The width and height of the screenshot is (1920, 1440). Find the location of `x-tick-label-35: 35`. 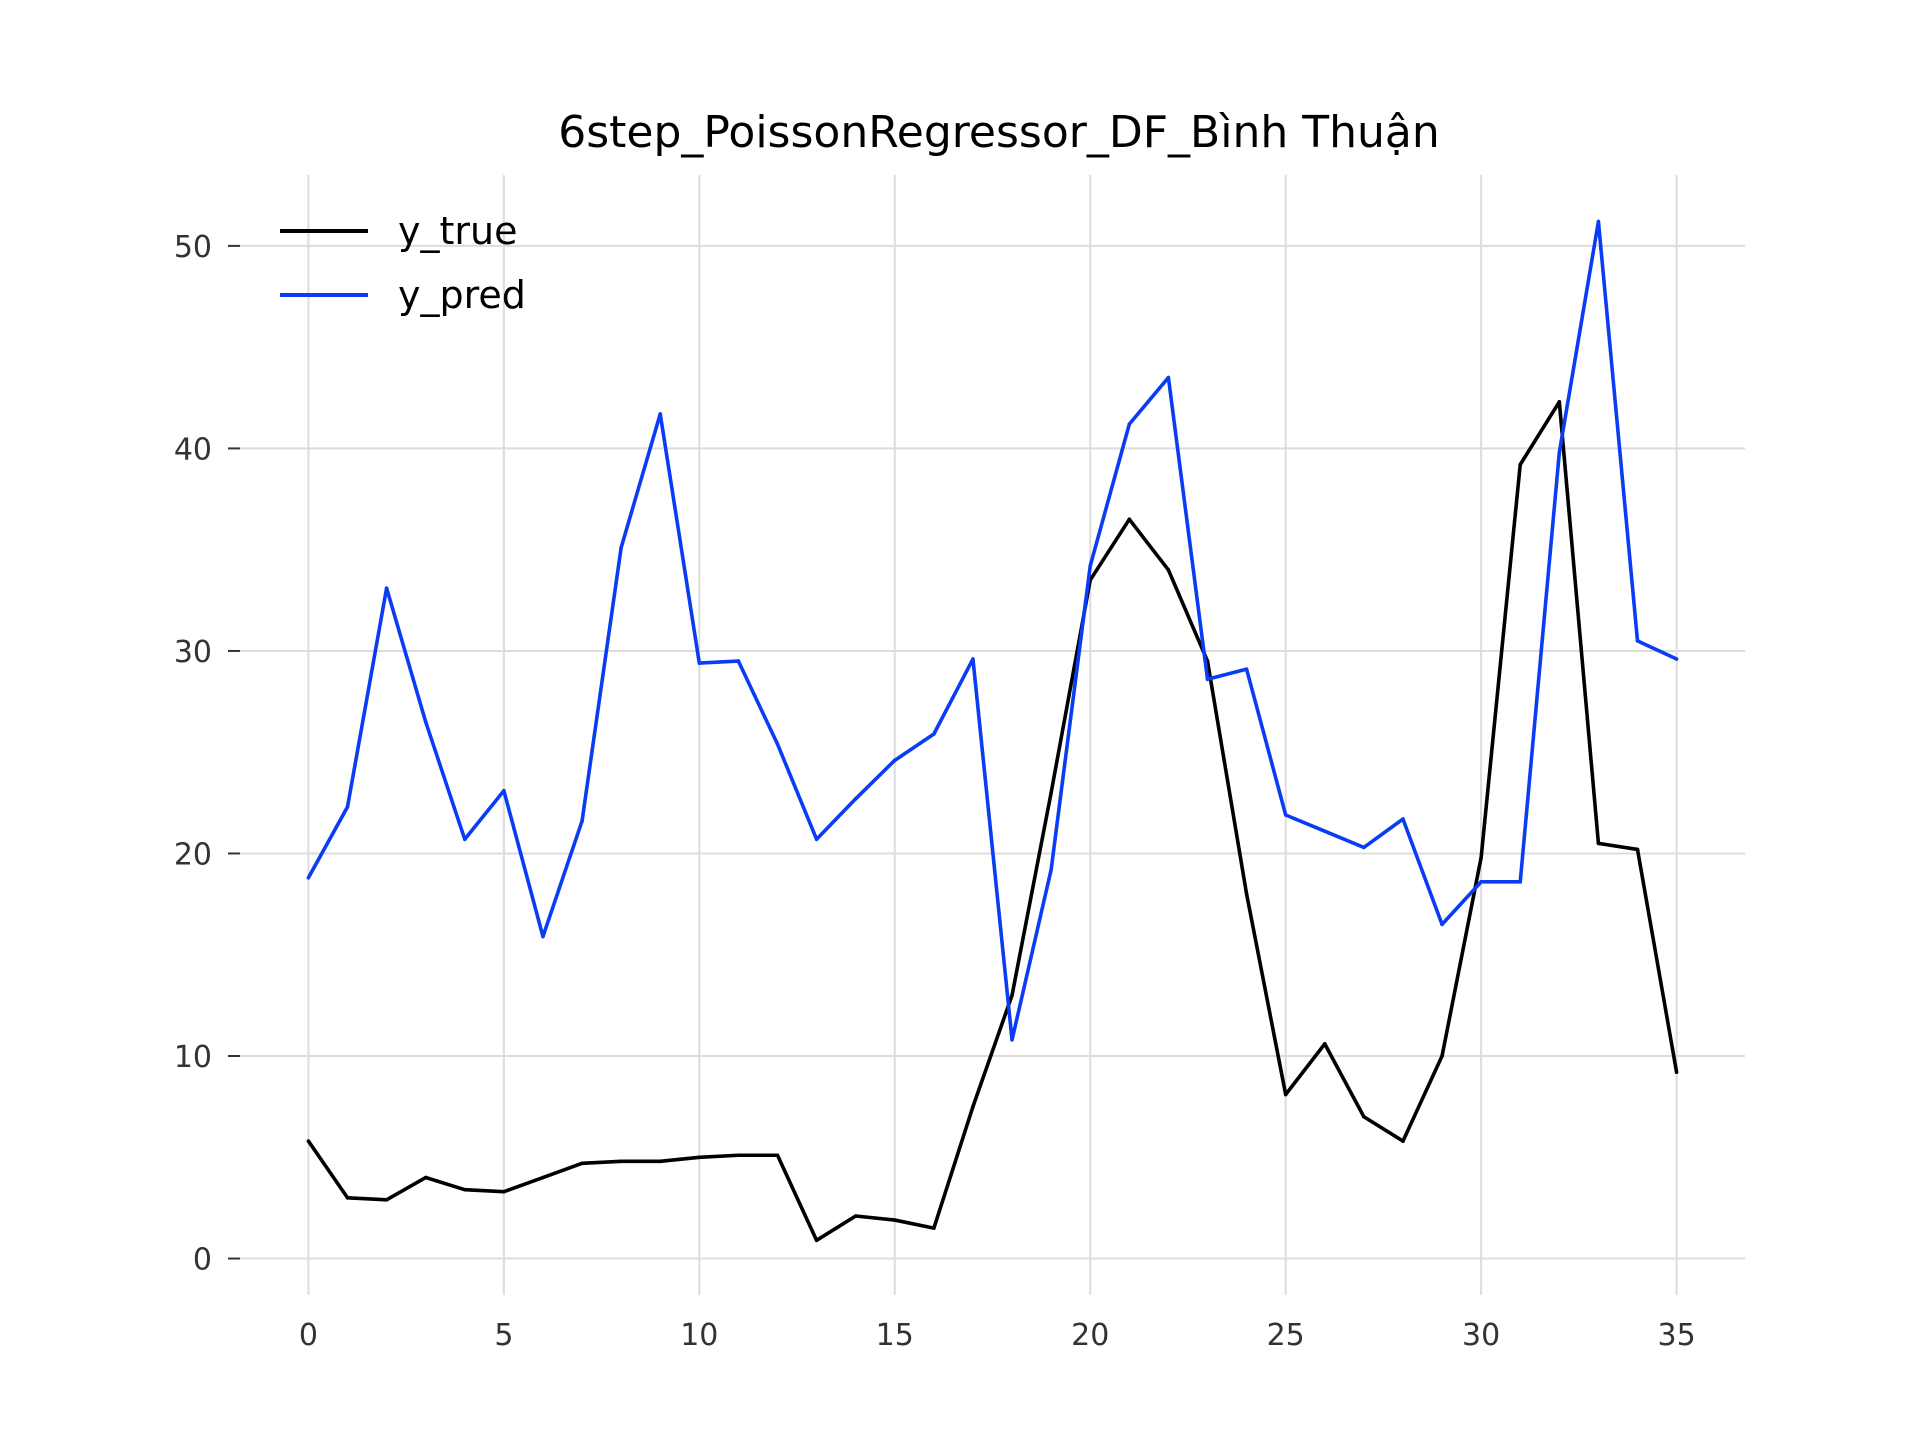

x-tick-label-35: 35 is located at coordinates (1676, 1335).